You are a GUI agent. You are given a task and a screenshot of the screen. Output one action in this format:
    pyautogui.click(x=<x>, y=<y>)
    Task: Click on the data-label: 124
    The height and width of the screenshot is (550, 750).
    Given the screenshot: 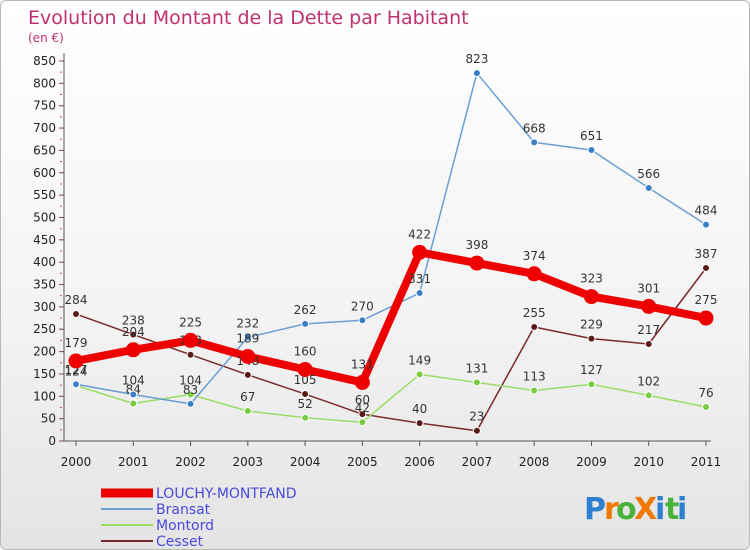 What is the action you would take?
    pyautogui.click(x=76, y=372)
    